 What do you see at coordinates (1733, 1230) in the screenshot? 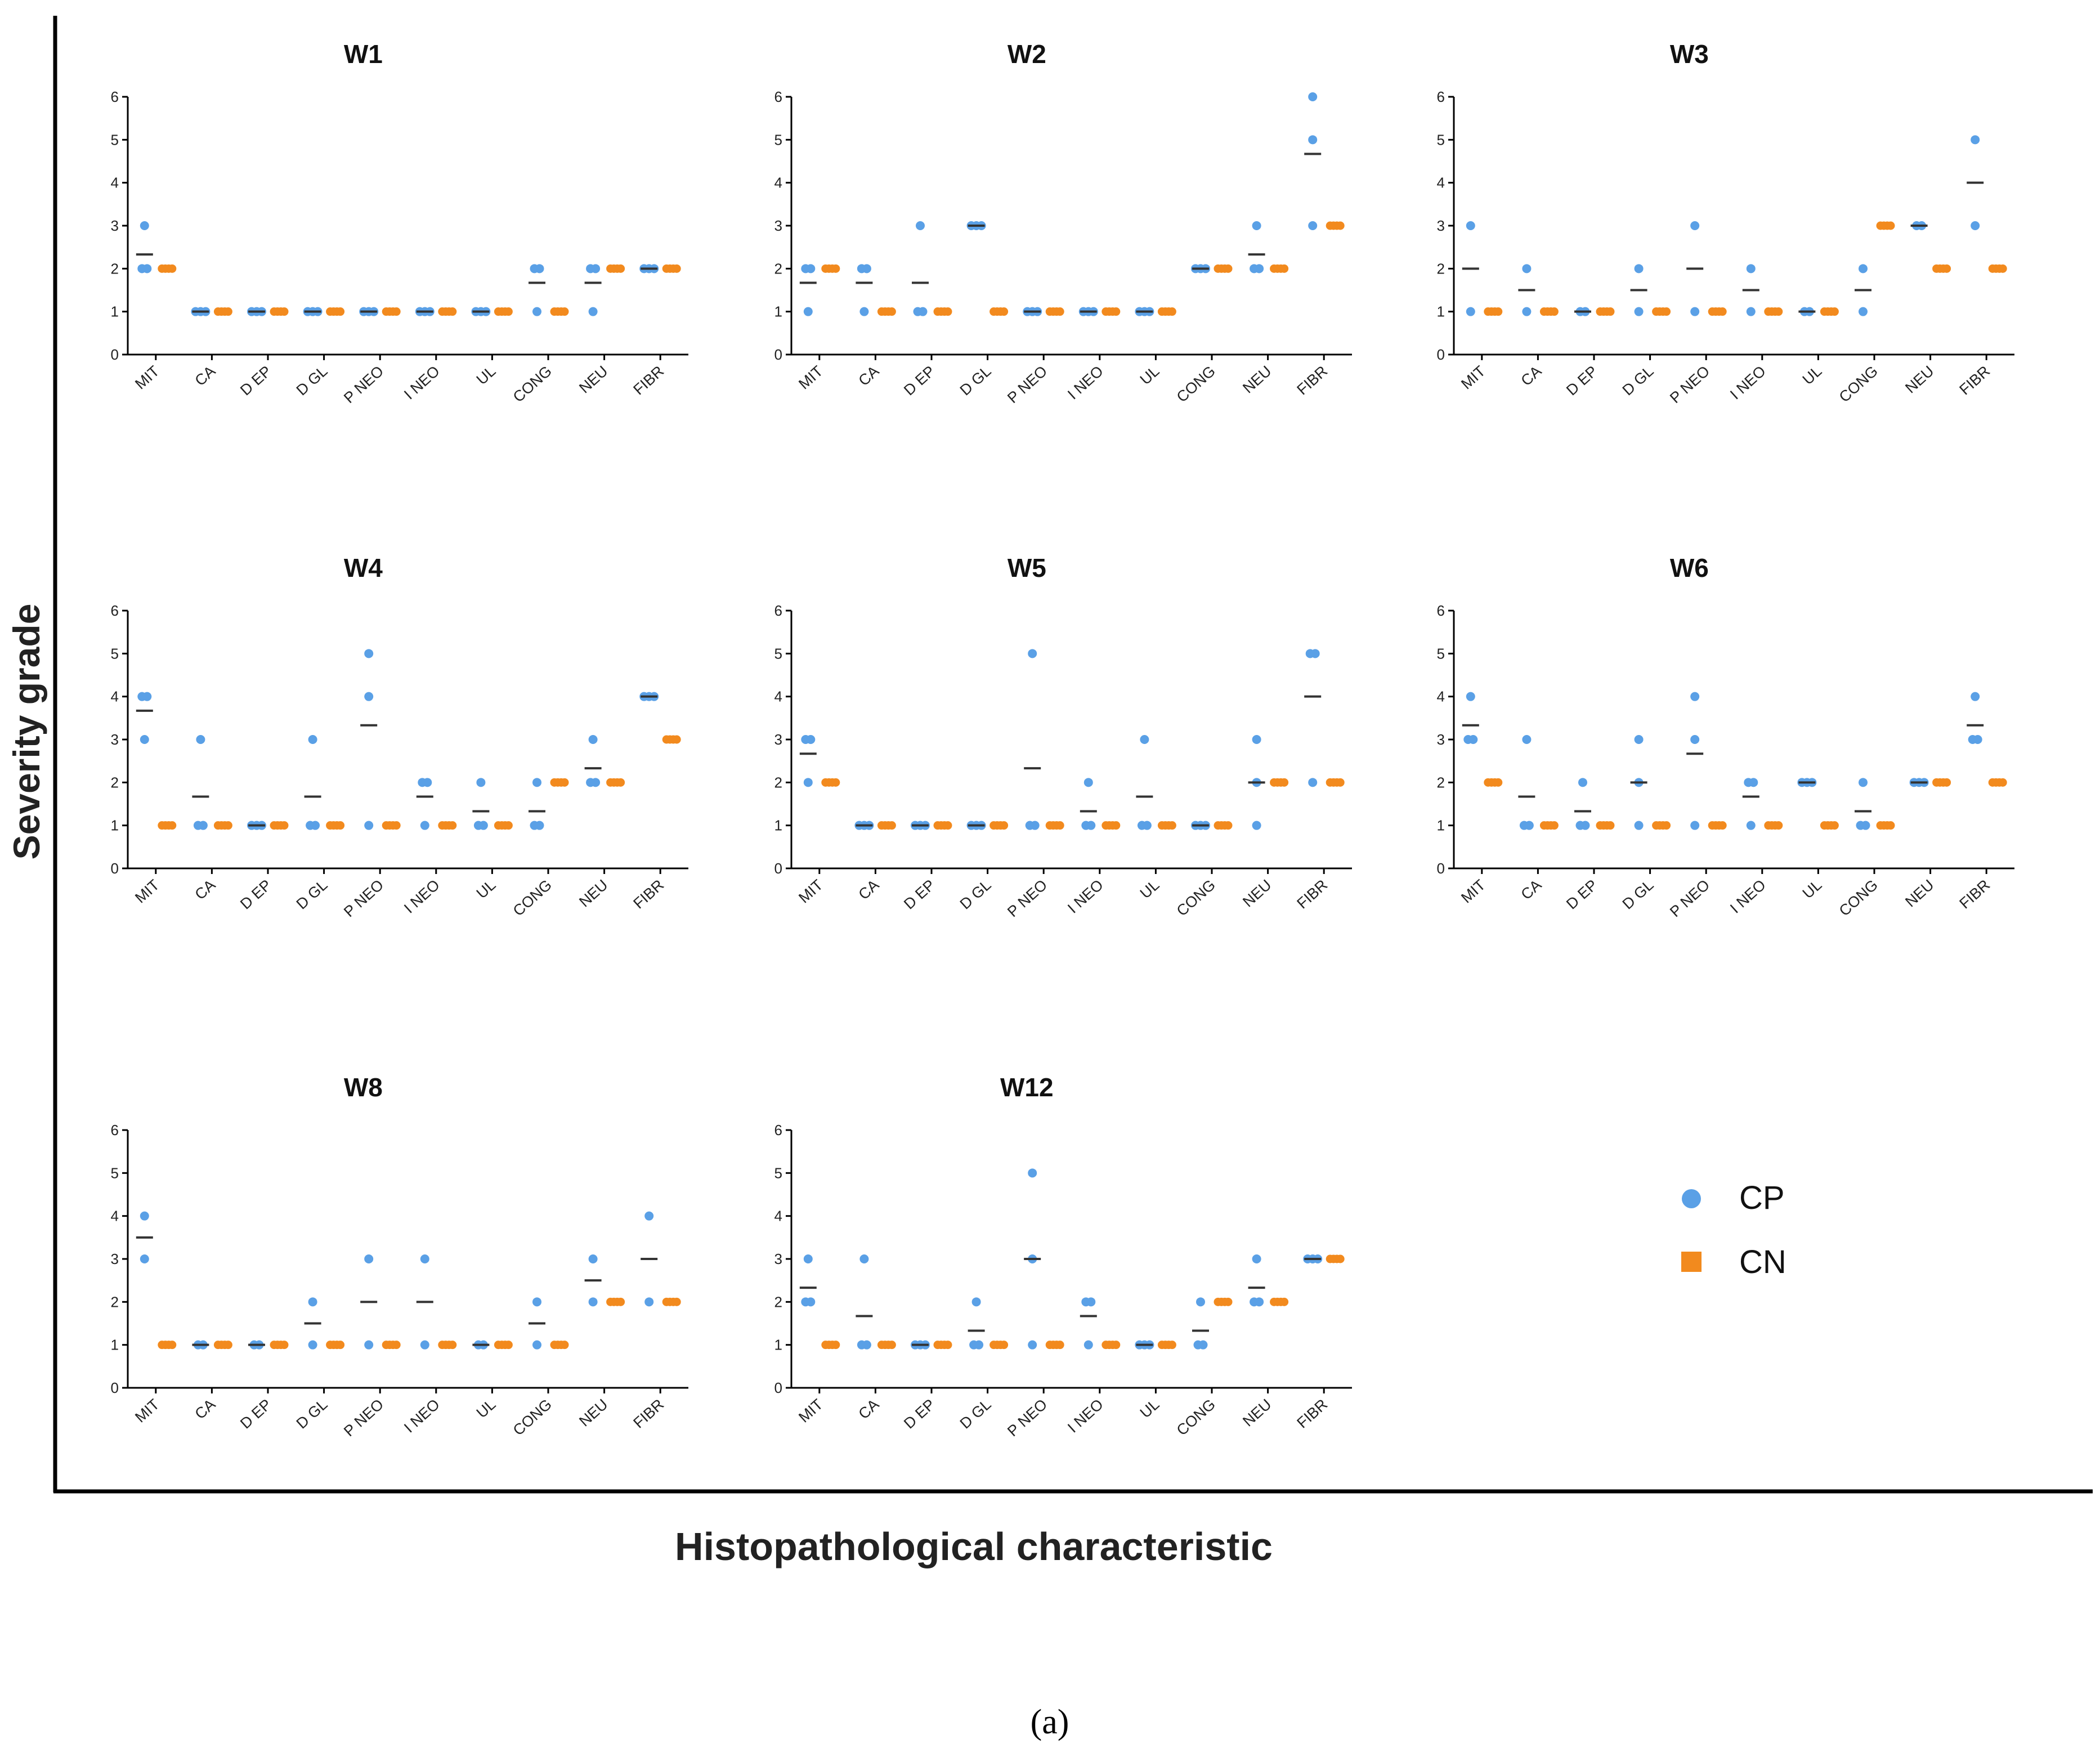
I see `legend: CP CN` at bounding box center [1733, 1230].